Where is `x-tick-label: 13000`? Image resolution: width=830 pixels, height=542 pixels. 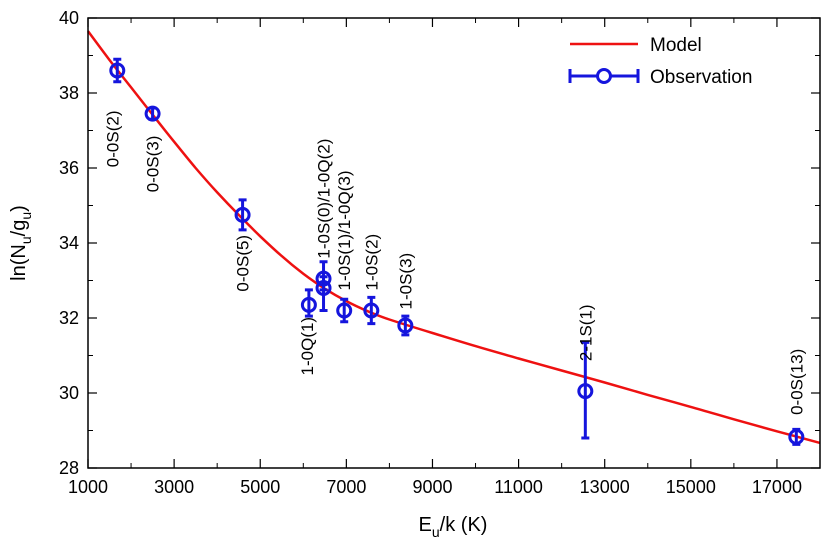 x-tick-label: 13000 is located at coordinates (605, 487).